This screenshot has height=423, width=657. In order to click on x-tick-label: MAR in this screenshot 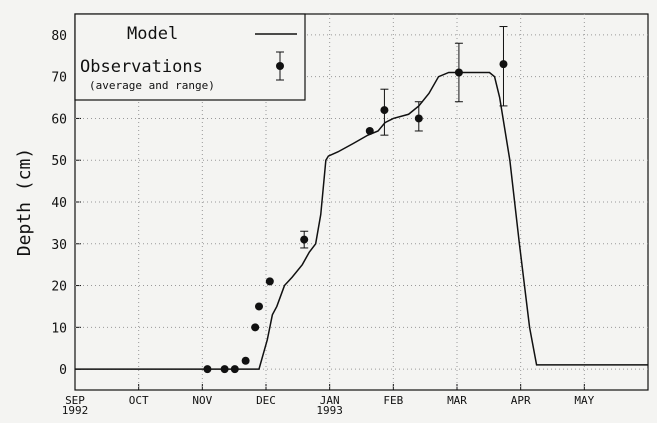, I will do `click(457, 400)`.